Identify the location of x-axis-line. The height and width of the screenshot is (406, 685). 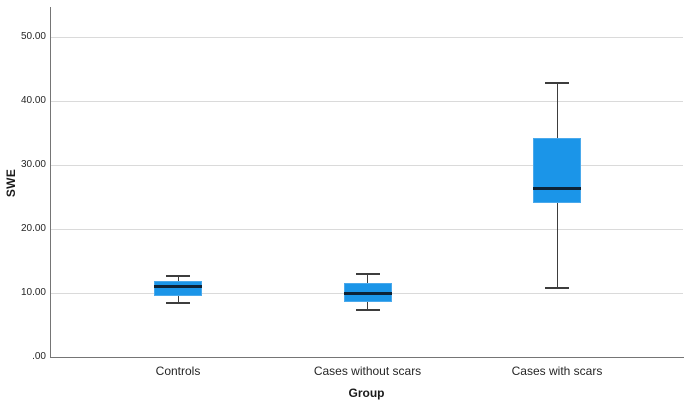
(367, 357).